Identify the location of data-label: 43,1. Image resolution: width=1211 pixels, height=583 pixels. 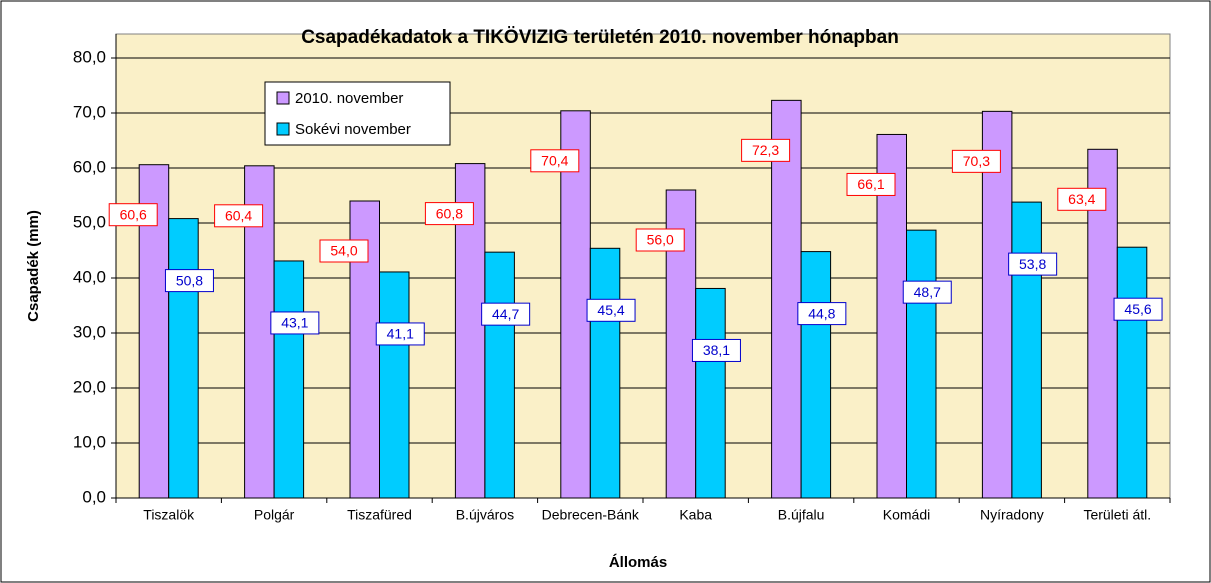
(295, 323).